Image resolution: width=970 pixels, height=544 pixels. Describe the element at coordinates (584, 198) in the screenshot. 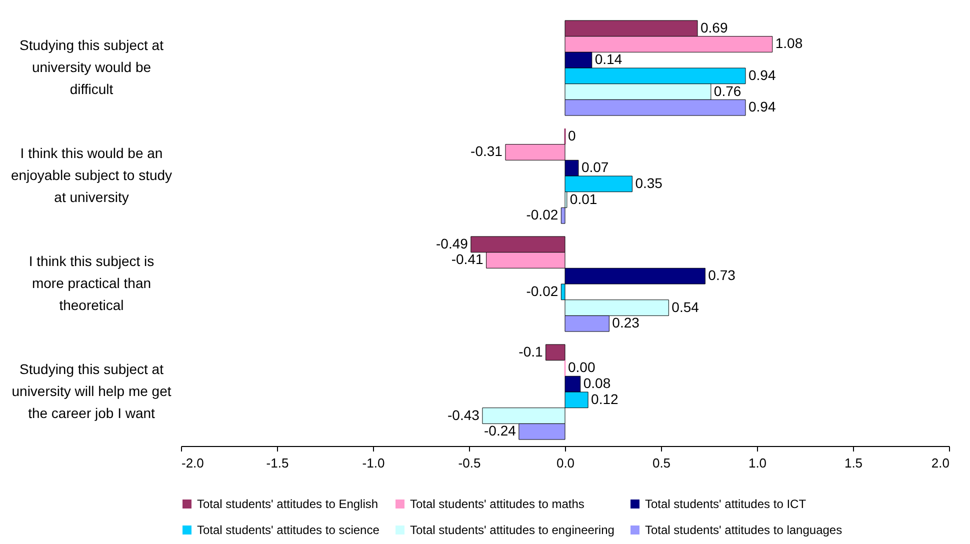

I see `data-label: 0.01` at that location.